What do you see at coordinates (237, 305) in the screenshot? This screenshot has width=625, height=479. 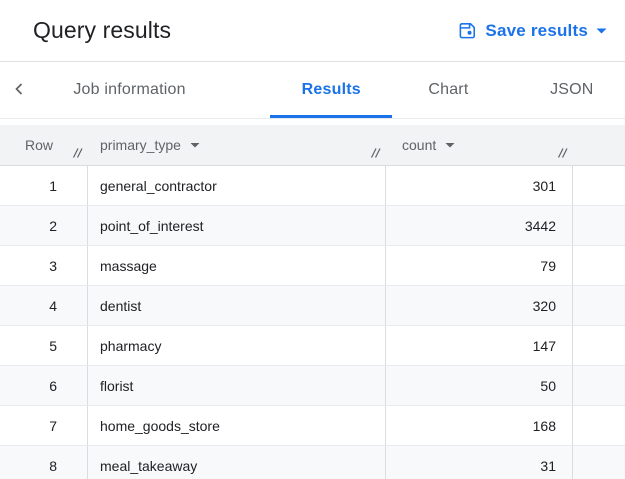 I see `primary-type-cell: dentist` at bounding box center [237, 305].